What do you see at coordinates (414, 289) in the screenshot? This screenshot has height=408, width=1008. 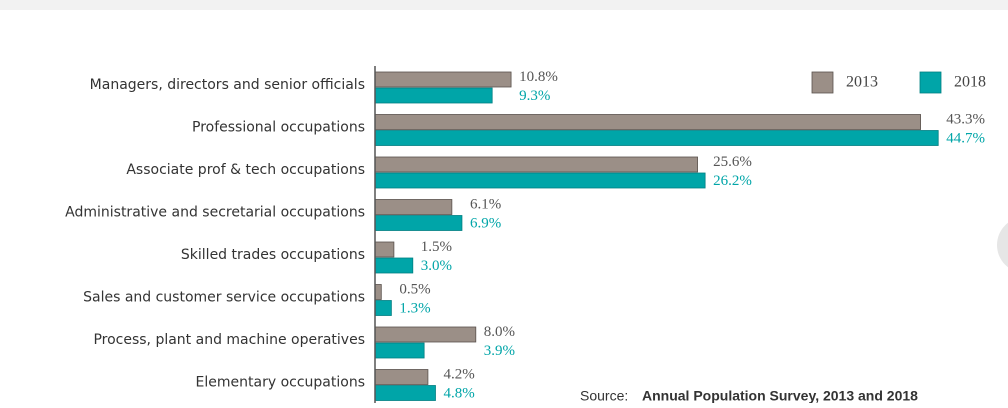 I see `value-label: 0.5%` at bounding box center [414, 289].